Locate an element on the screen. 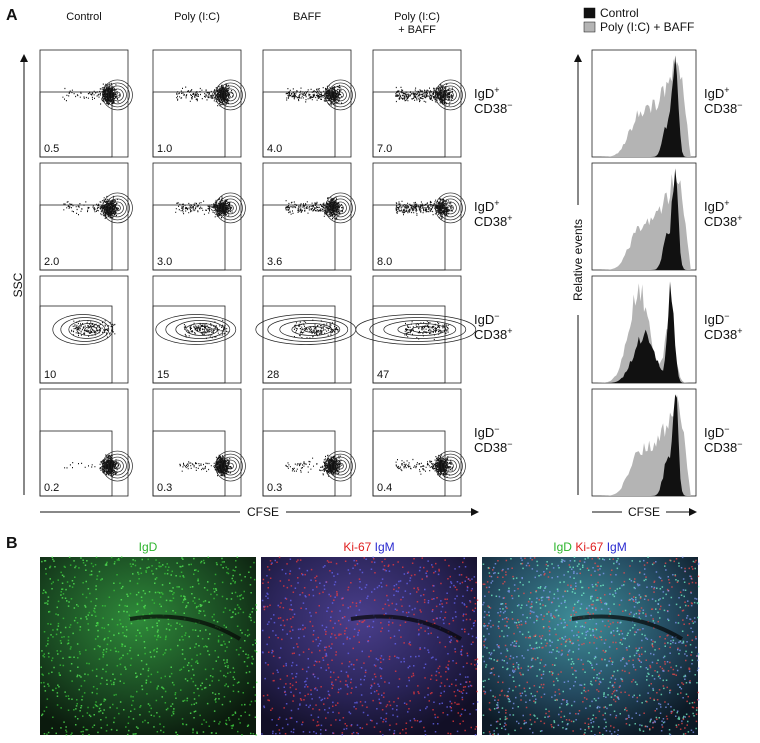 The height and width of the screenshot is (743, 760). image is located at coordinates (369, 646).